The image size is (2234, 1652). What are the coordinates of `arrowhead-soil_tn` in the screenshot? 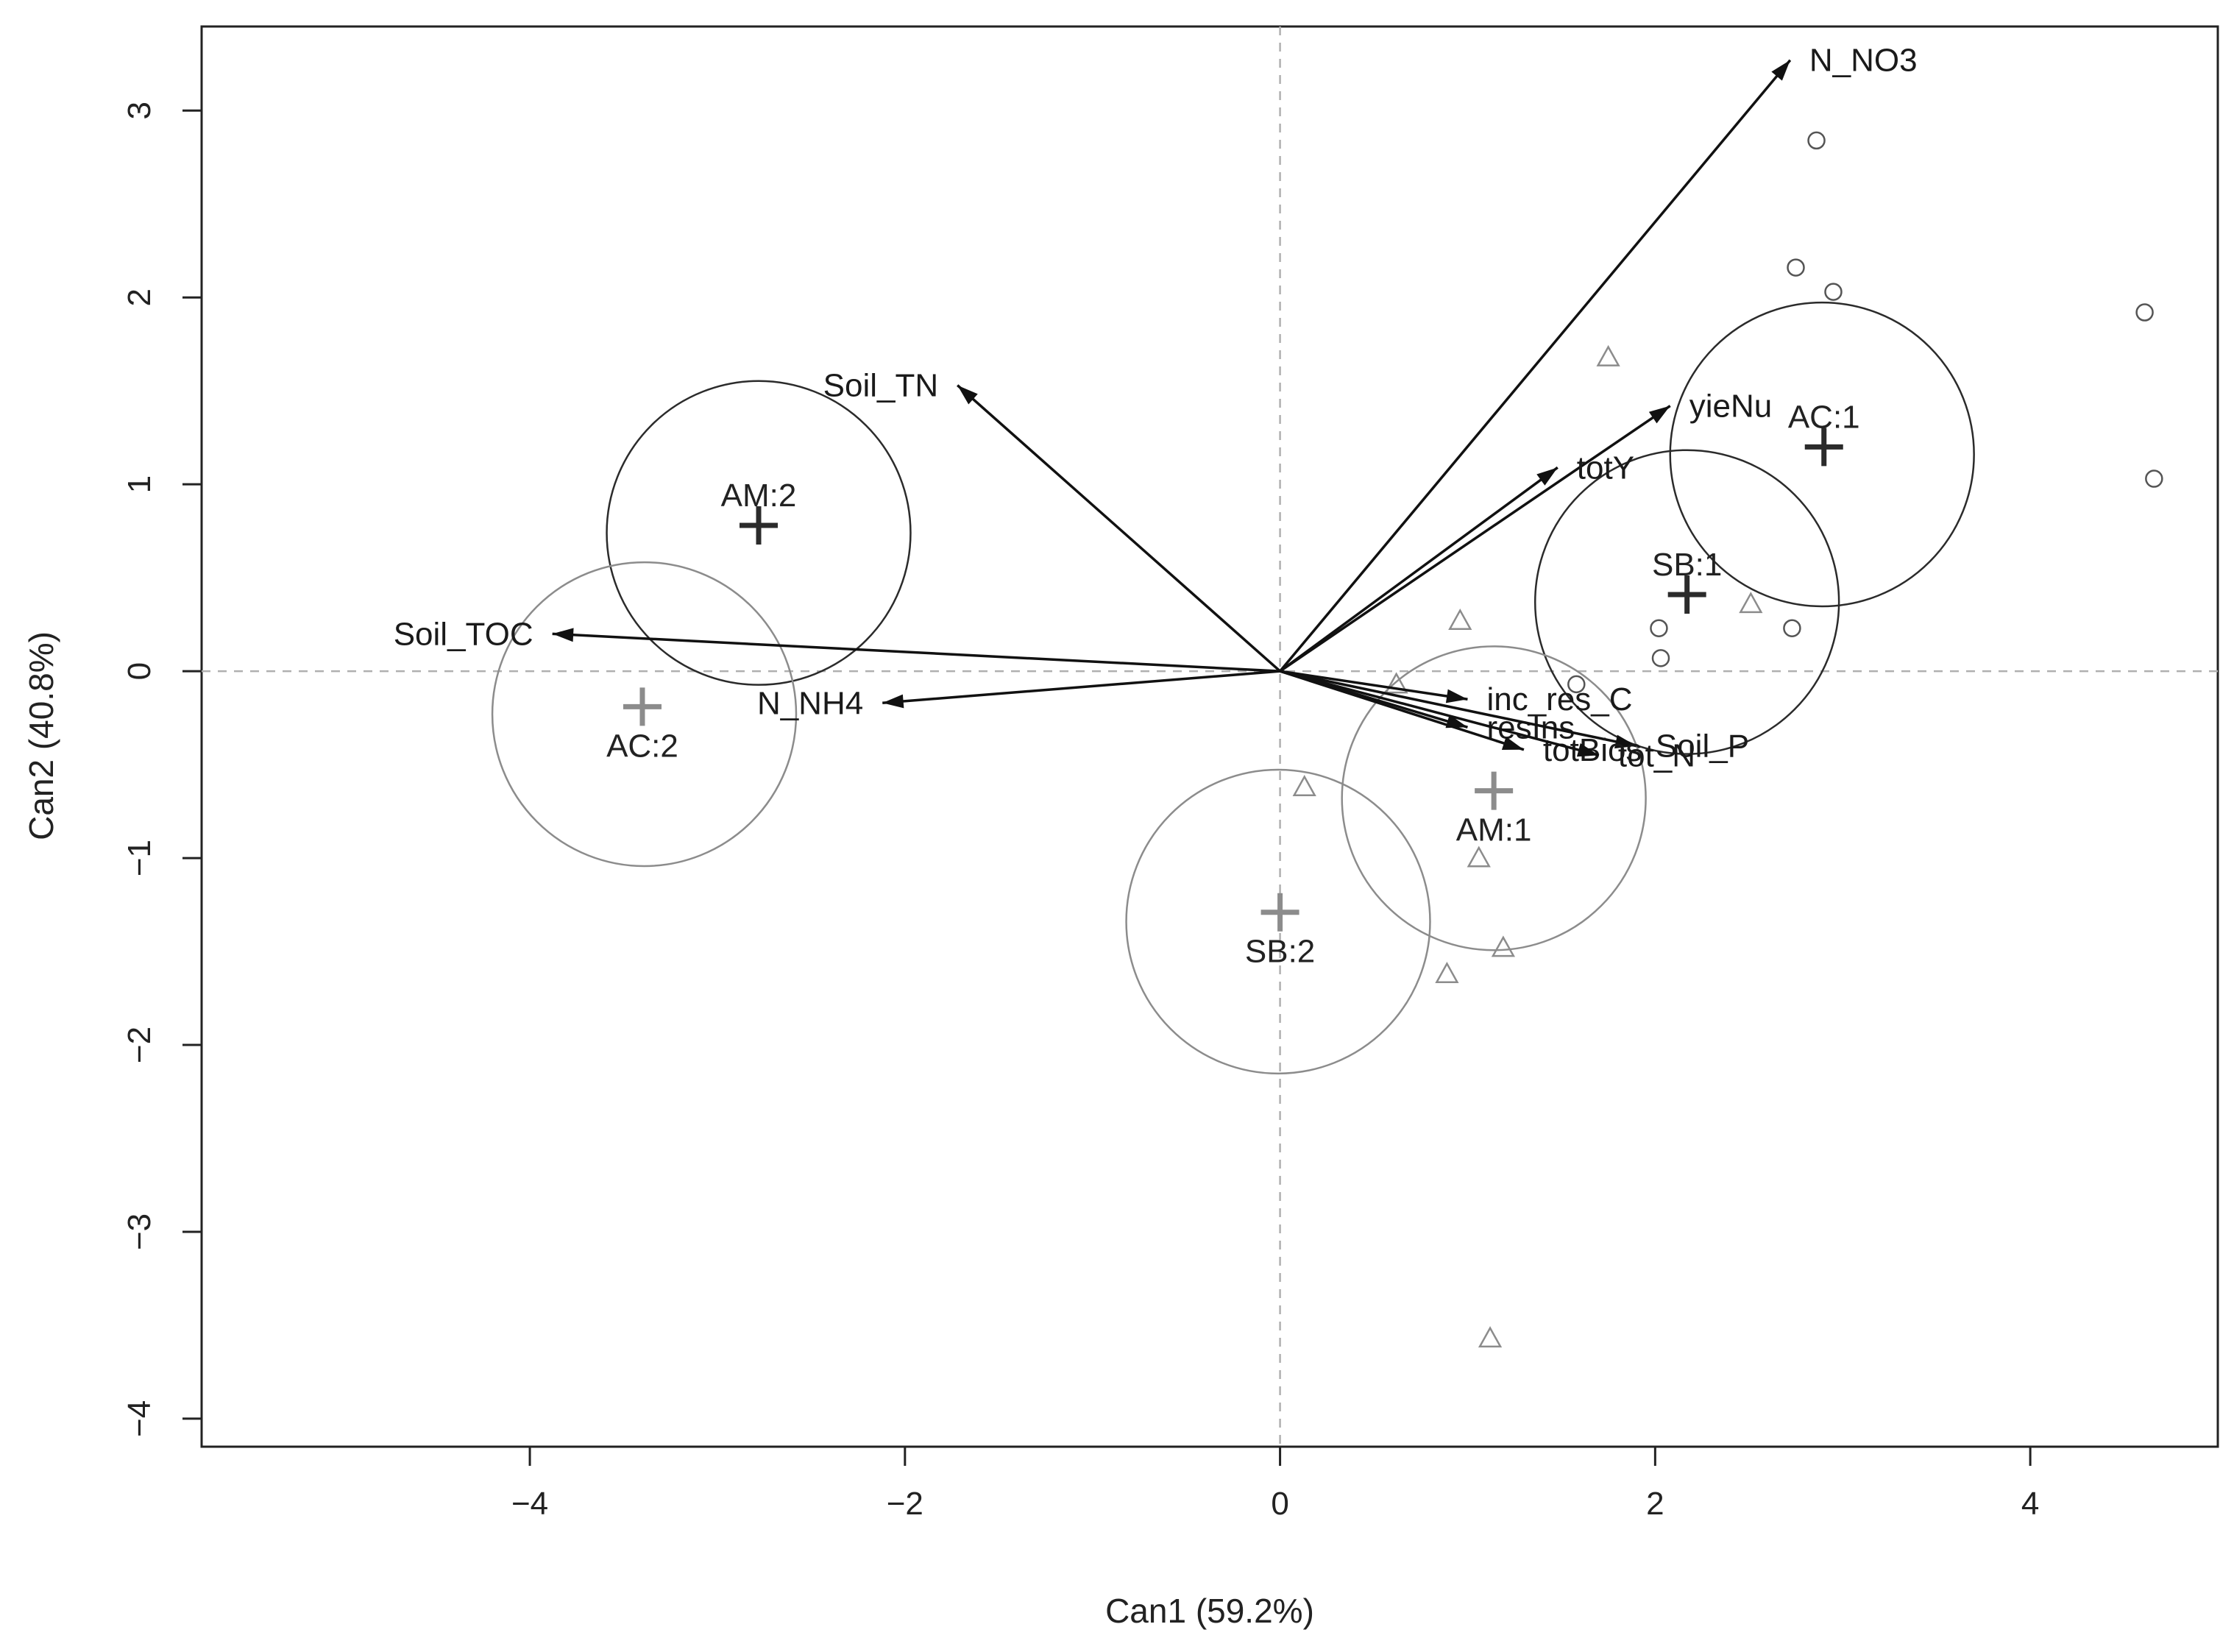 It's located at (968, 395).